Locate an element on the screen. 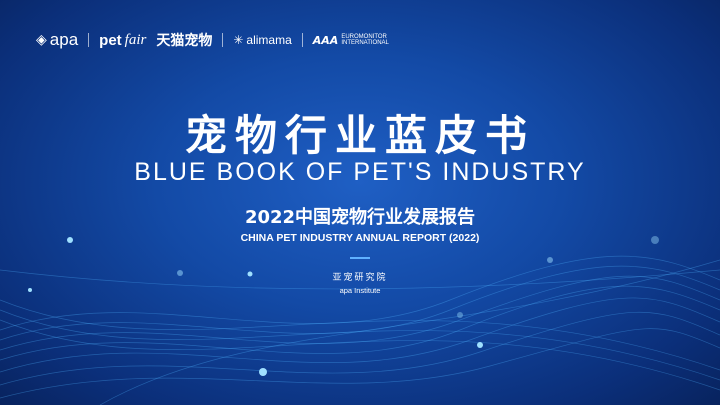  alimama-logo: ✳ alimama is located at coordinates (262, 40).